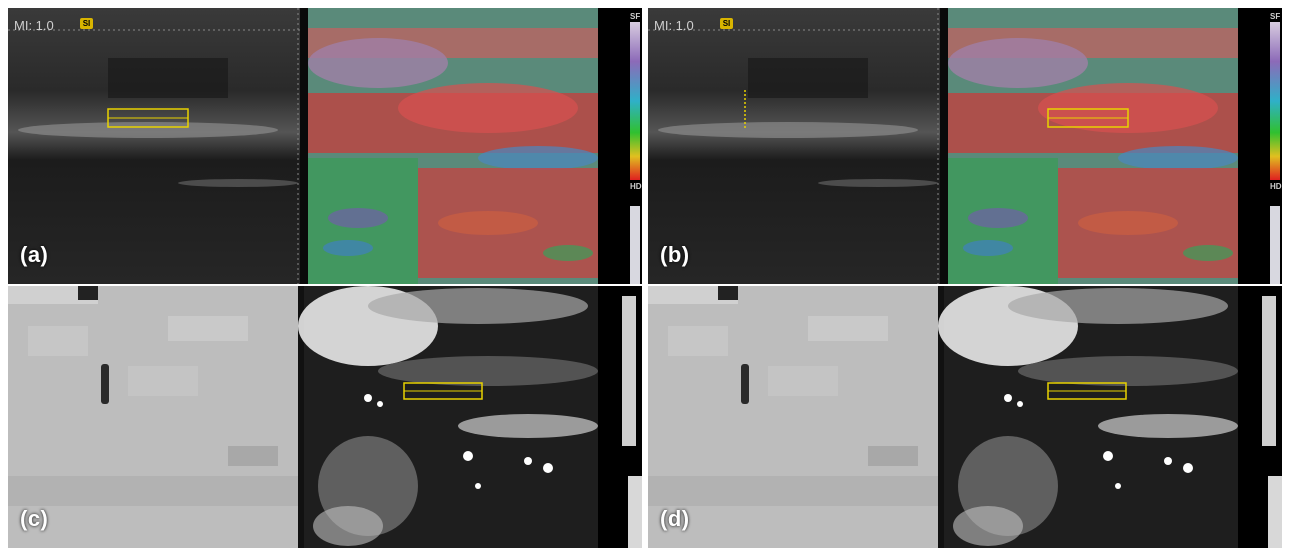  Describe the element at coordinates (34, 518) in the screenshot. I see `panel-label: (c)` at that location.